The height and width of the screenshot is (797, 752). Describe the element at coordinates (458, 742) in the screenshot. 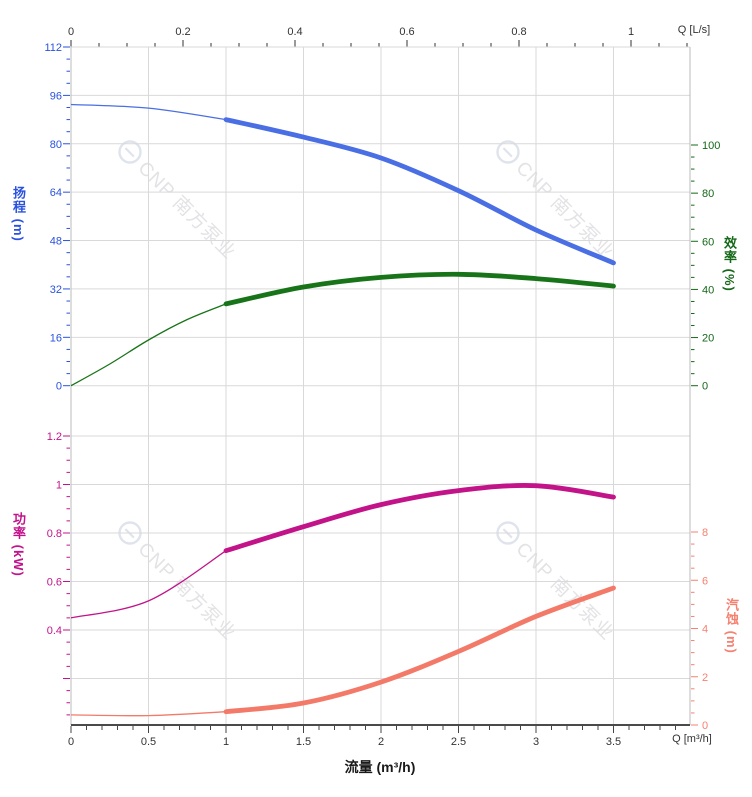

I see `bottom-axis-tick-label: 2.5` at that location.